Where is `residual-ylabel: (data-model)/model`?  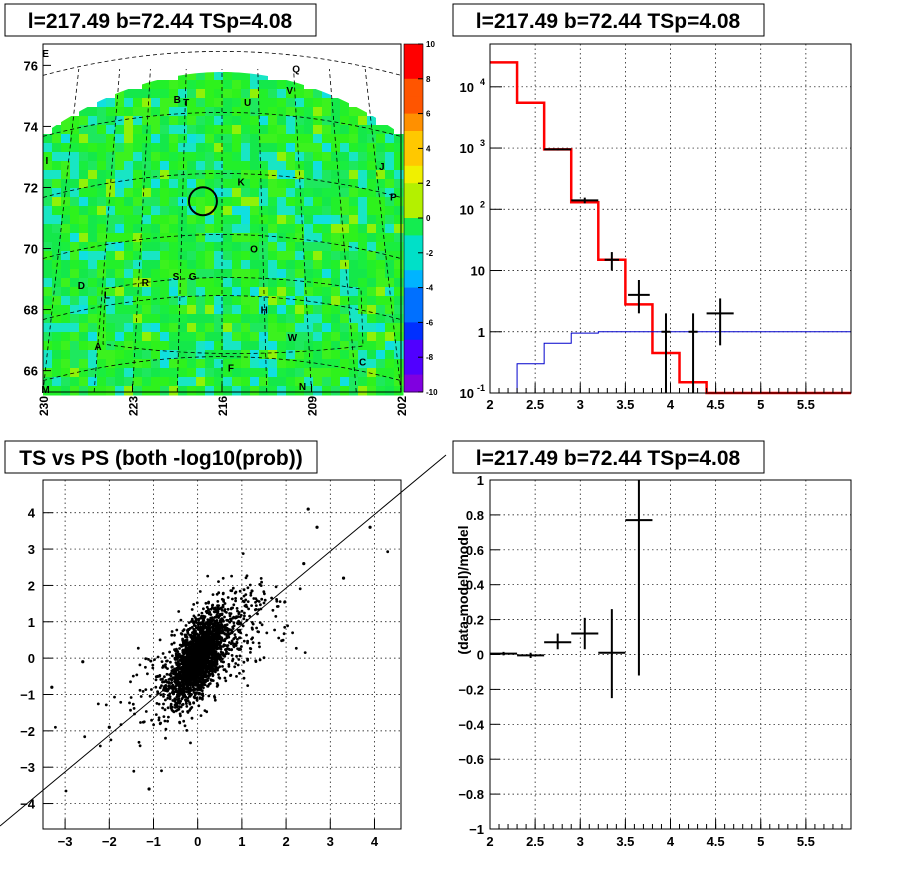 residual-ylabel: (data-model)/model is located at coordinates (463, 589).